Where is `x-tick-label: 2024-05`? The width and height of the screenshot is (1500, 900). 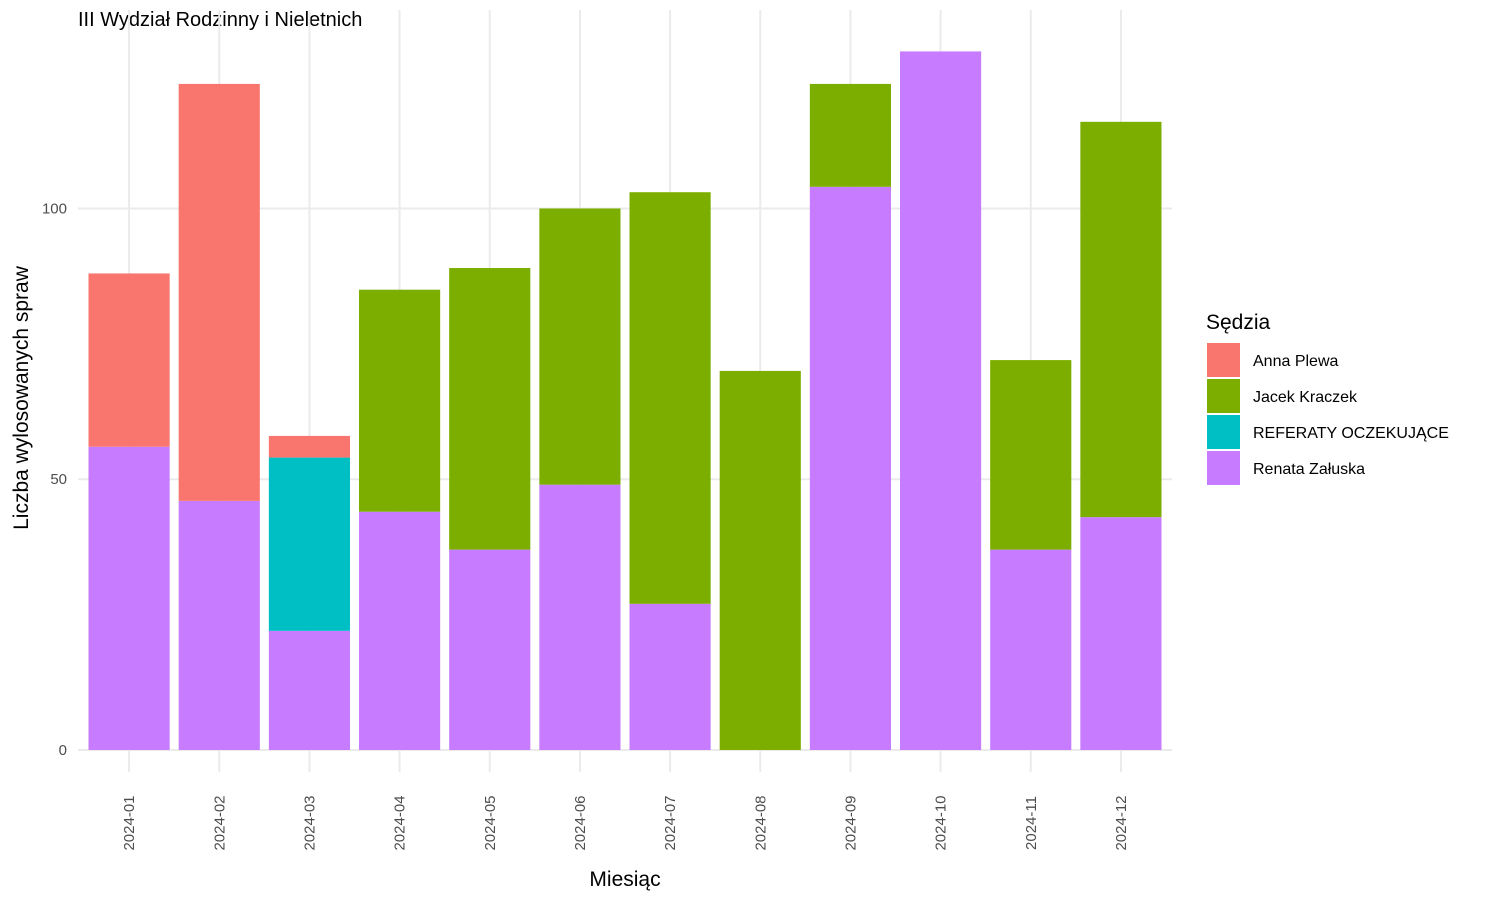 x-tick-label: 2024-05 is located at coordinates (490, 822).